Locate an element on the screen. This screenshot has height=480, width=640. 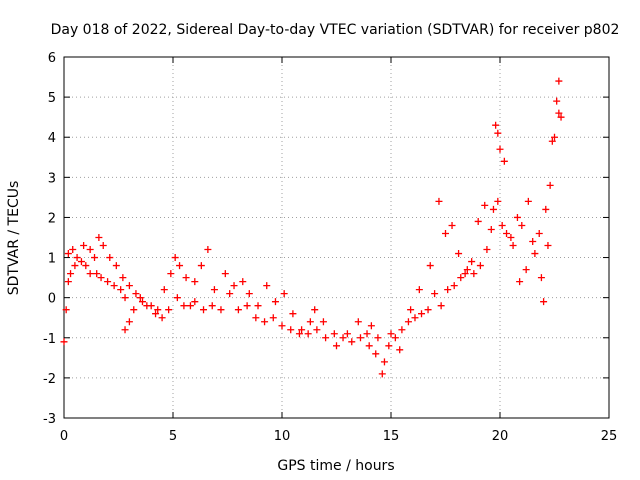
y-axis-label: SDTVAR / TECUs is located at coordinates (14, 238).